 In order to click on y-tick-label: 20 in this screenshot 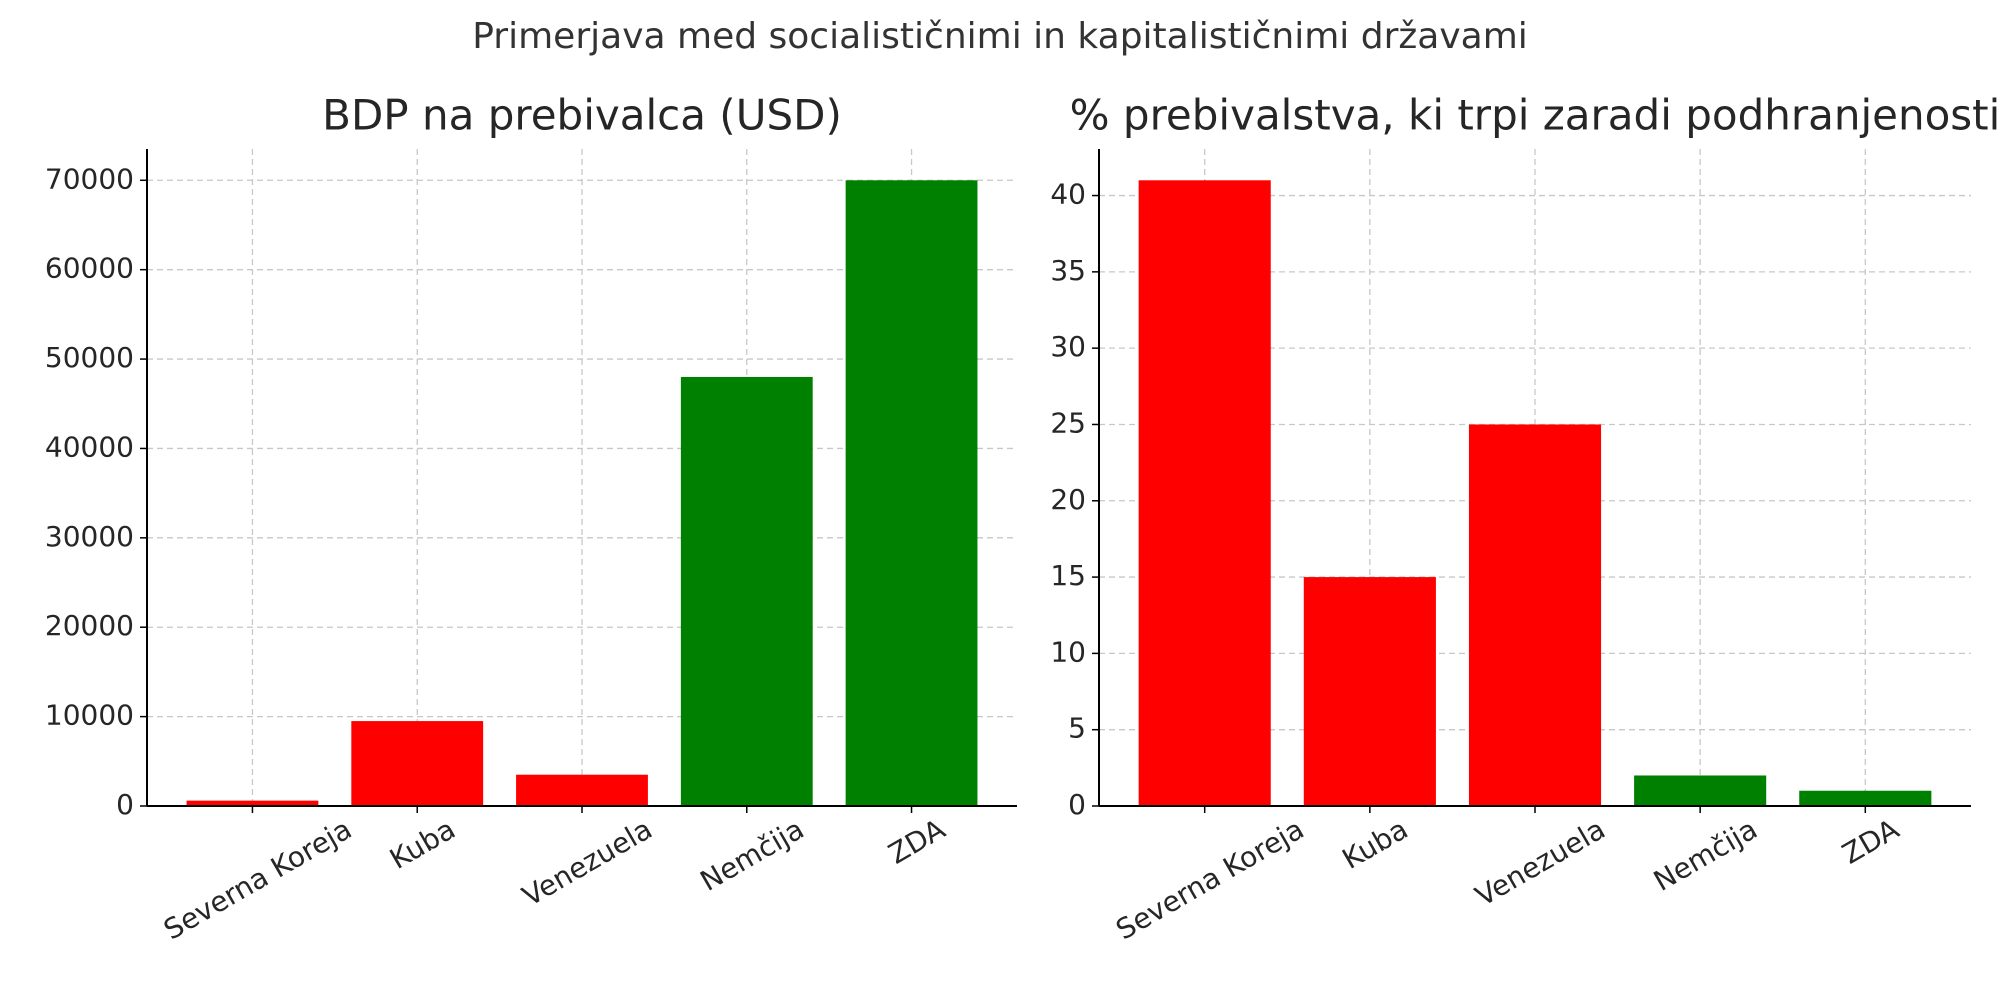, I will do `click(1068, 499)`.